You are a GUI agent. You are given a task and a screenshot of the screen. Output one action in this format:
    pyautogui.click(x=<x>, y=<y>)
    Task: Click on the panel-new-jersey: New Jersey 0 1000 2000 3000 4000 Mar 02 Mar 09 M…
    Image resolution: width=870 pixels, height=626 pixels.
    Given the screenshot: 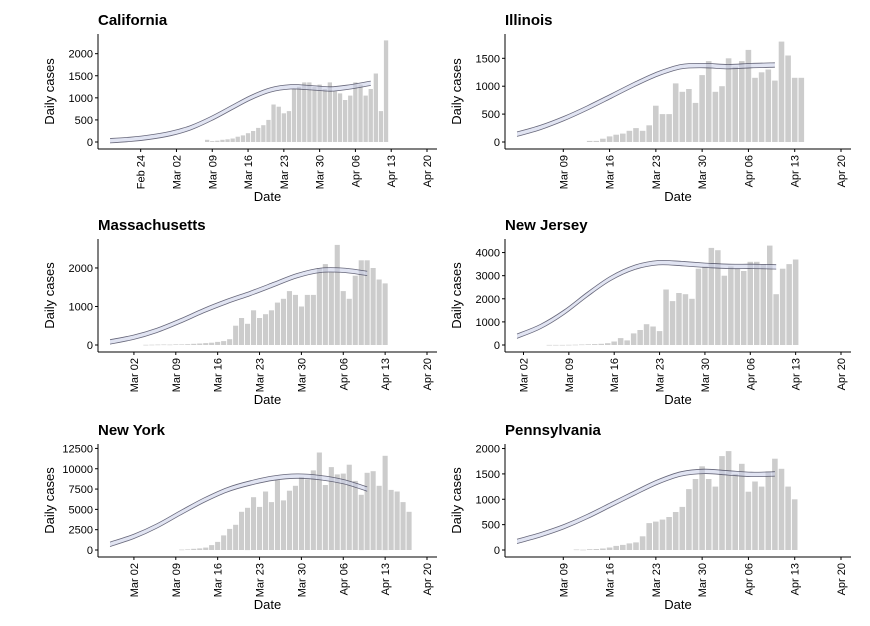 What is the action you would take?
    pyautogui.click(x=650, y=312)
    